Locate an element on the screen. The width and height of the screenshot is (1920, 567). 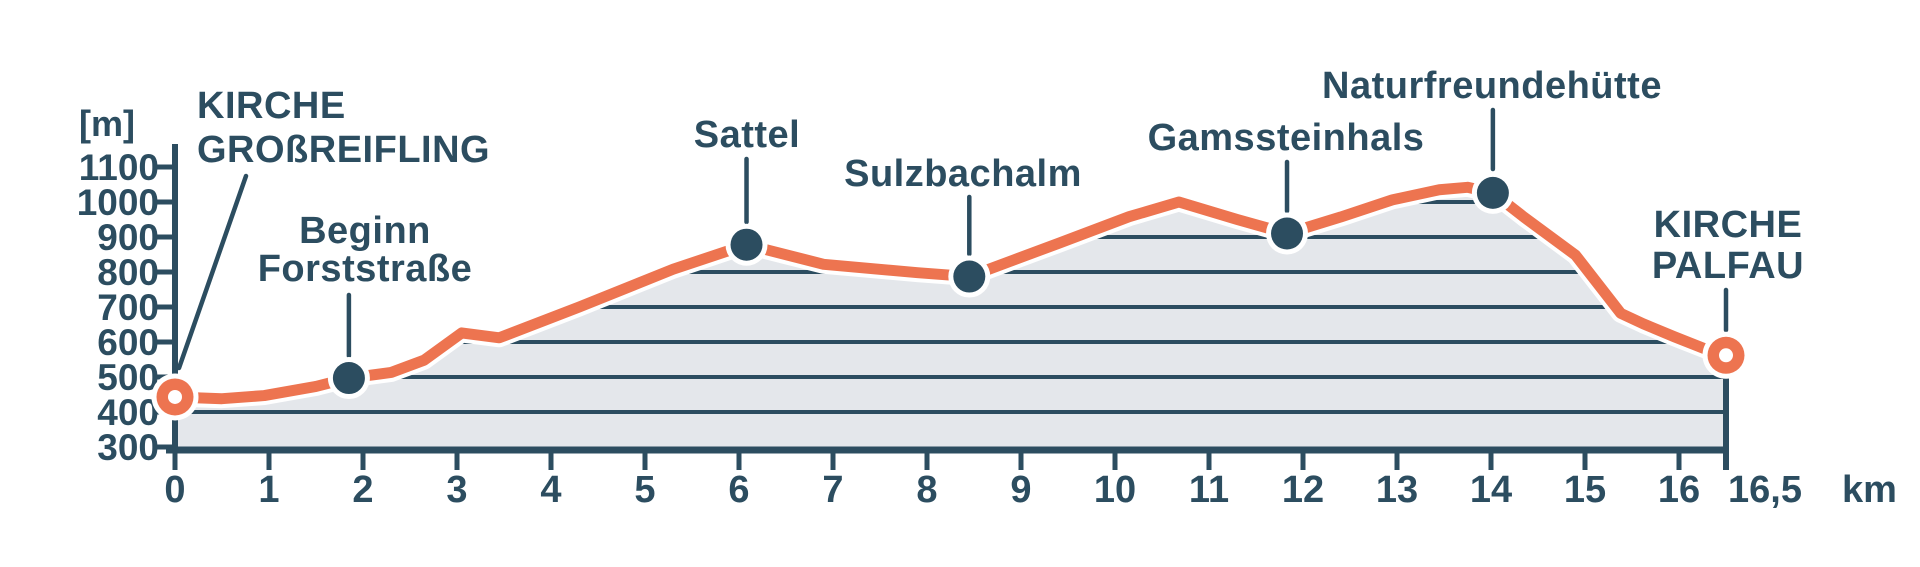
waypoint-ring-hole-kirche-palfau is located at coordinates (1726, 355).